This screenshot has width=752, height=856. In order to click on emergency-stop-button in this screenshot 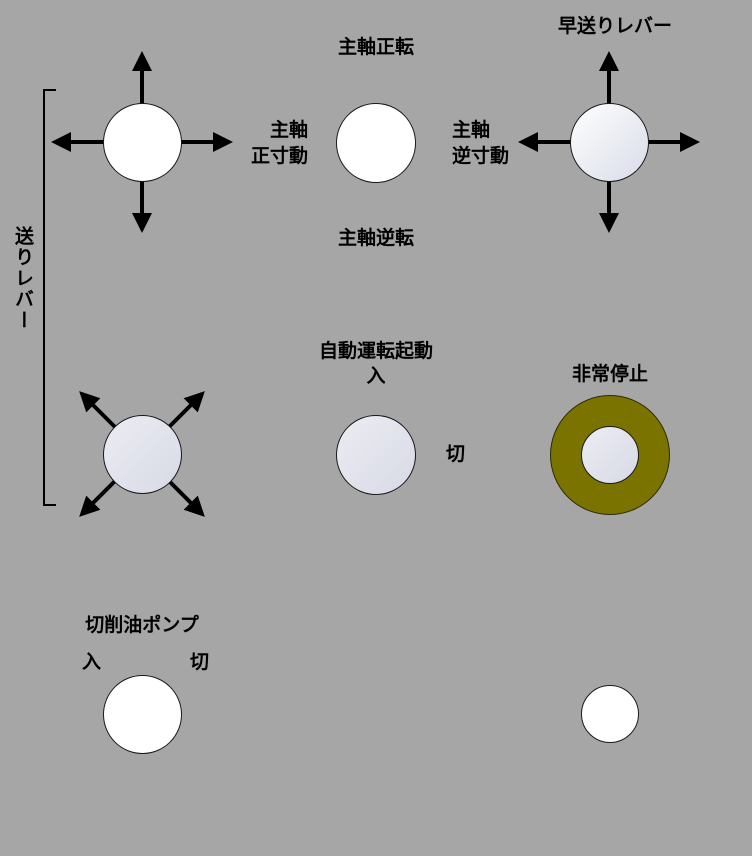, I will do `click(610, 455)`.